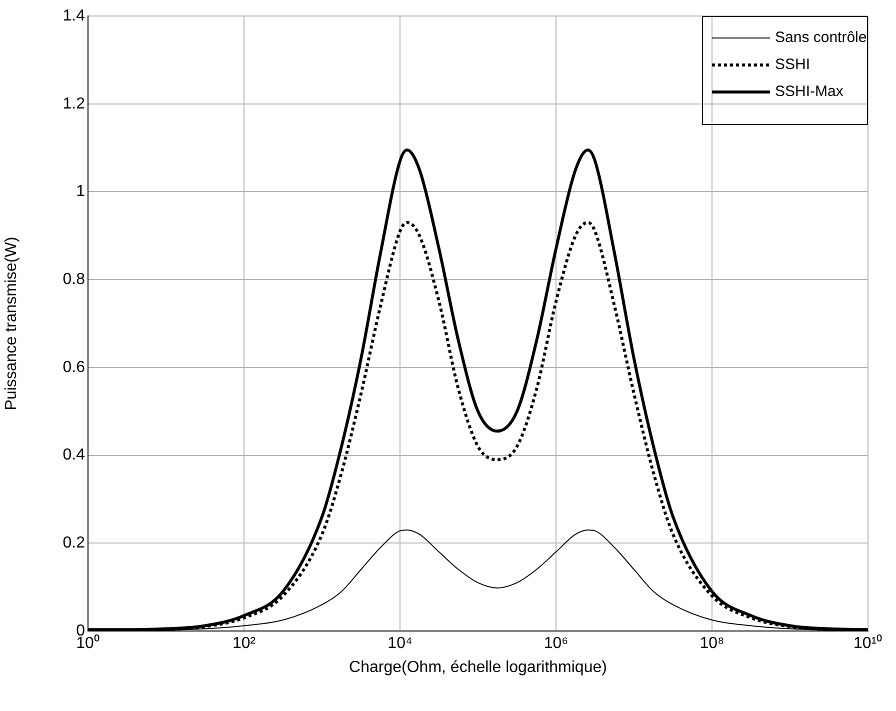  Describe the element at coordinates (712, 643) in the screenshot. I see `x-tick-label: 10⁸` at that location.